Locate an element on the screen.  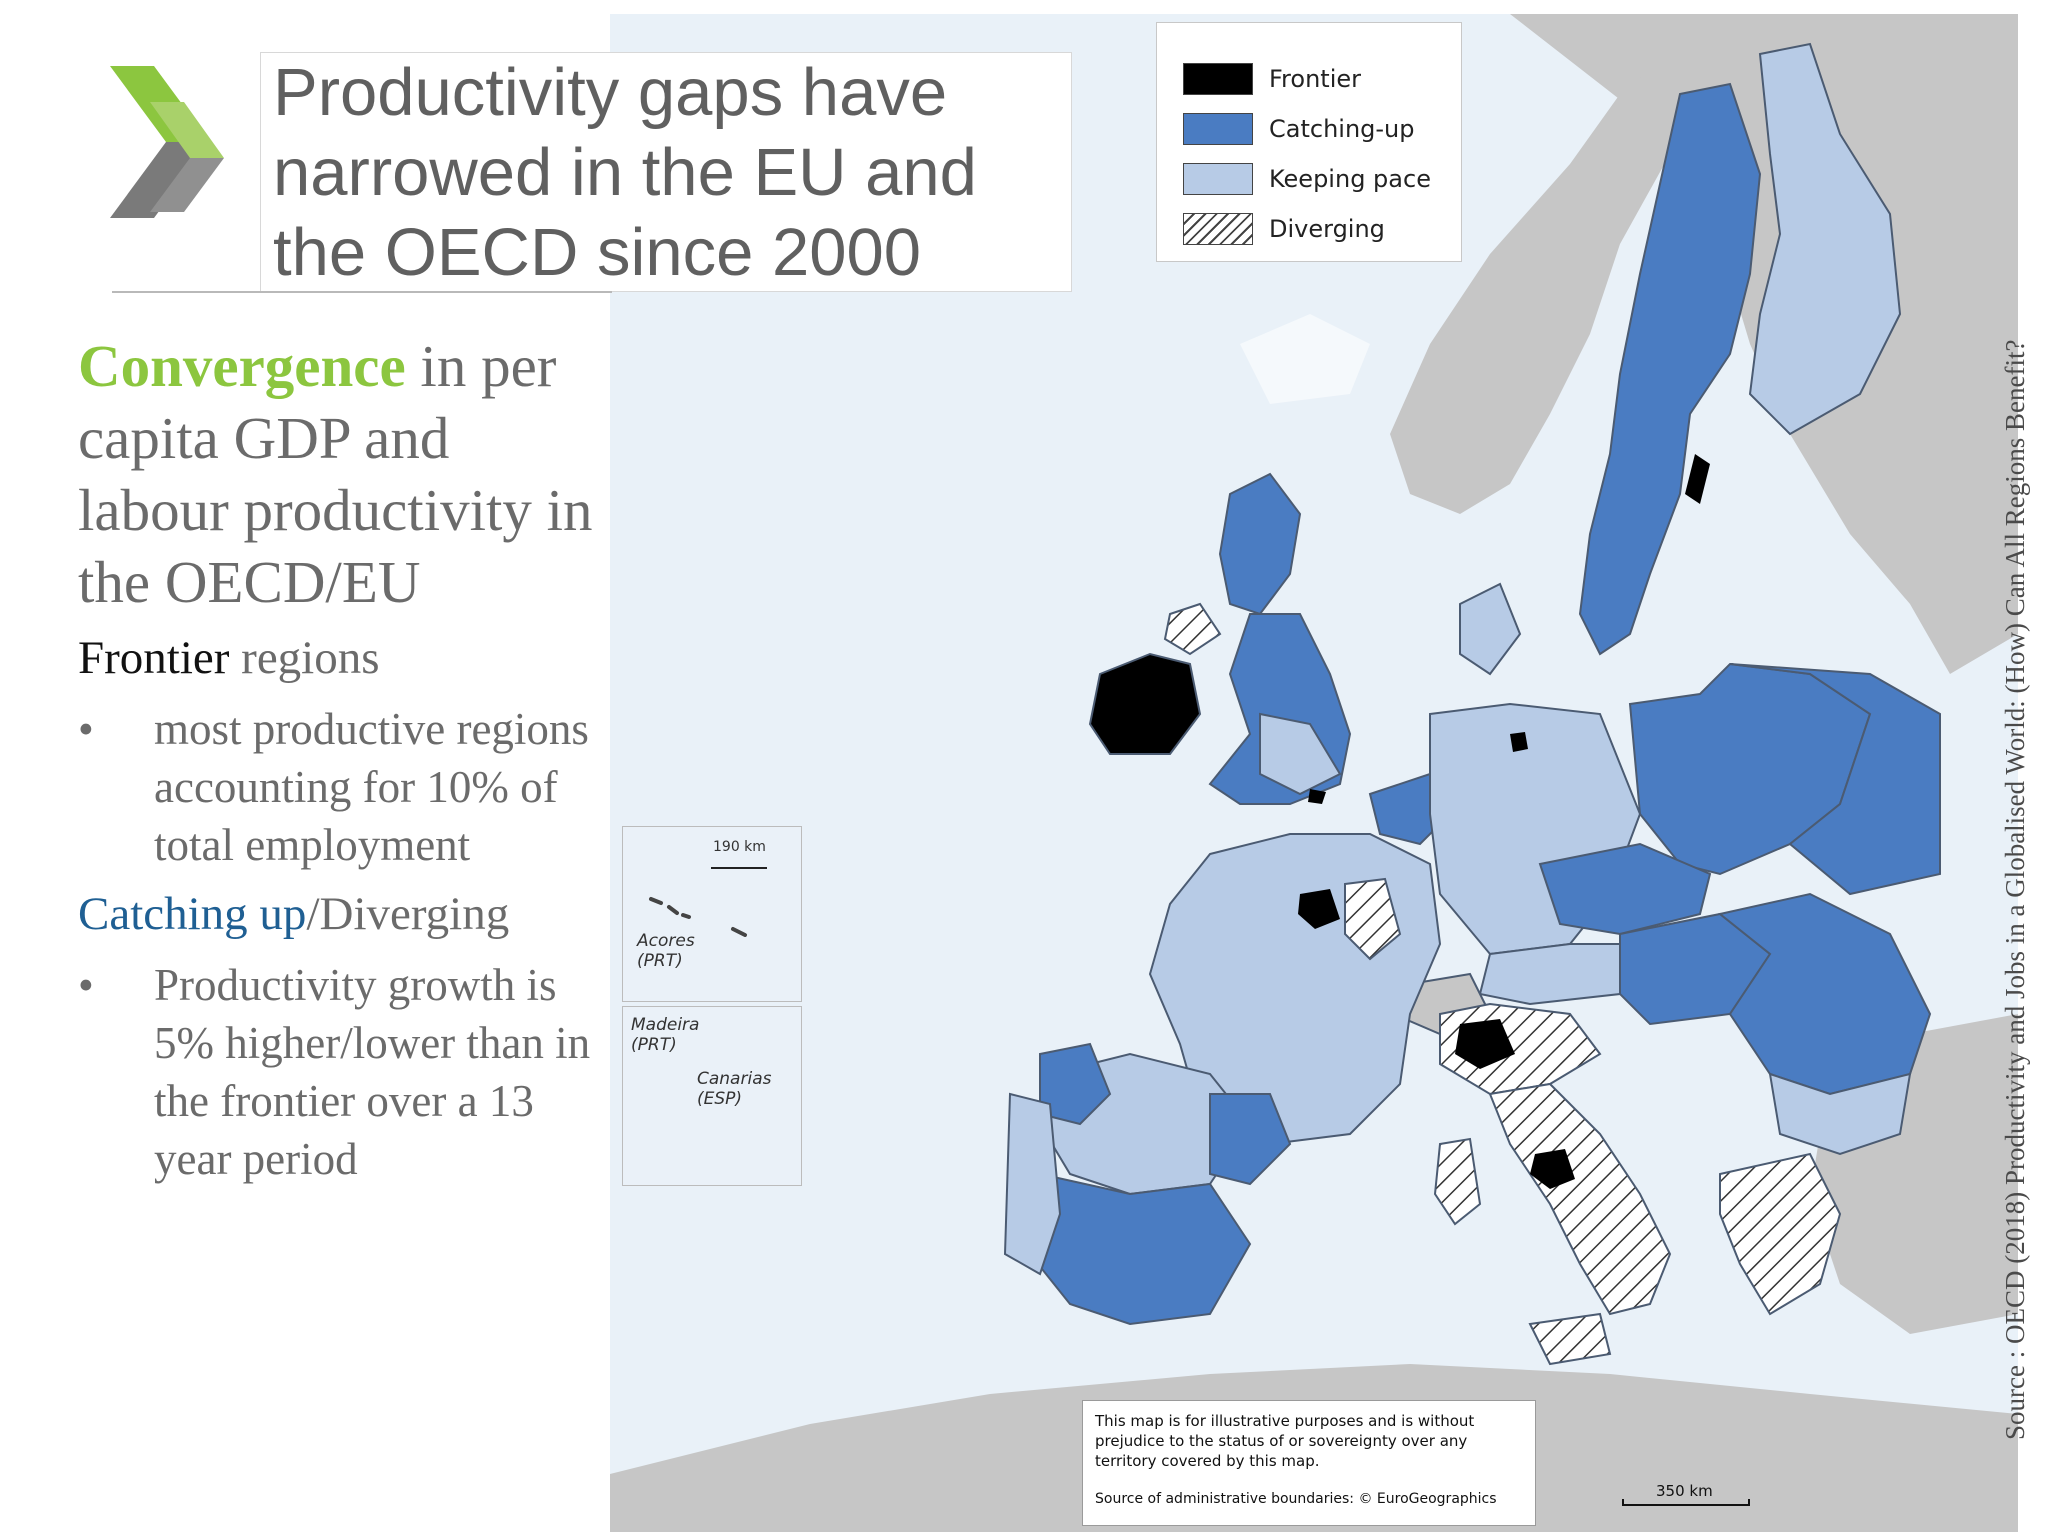
scale-bar-label: 350 km is located at coordinates (1684, 1491).